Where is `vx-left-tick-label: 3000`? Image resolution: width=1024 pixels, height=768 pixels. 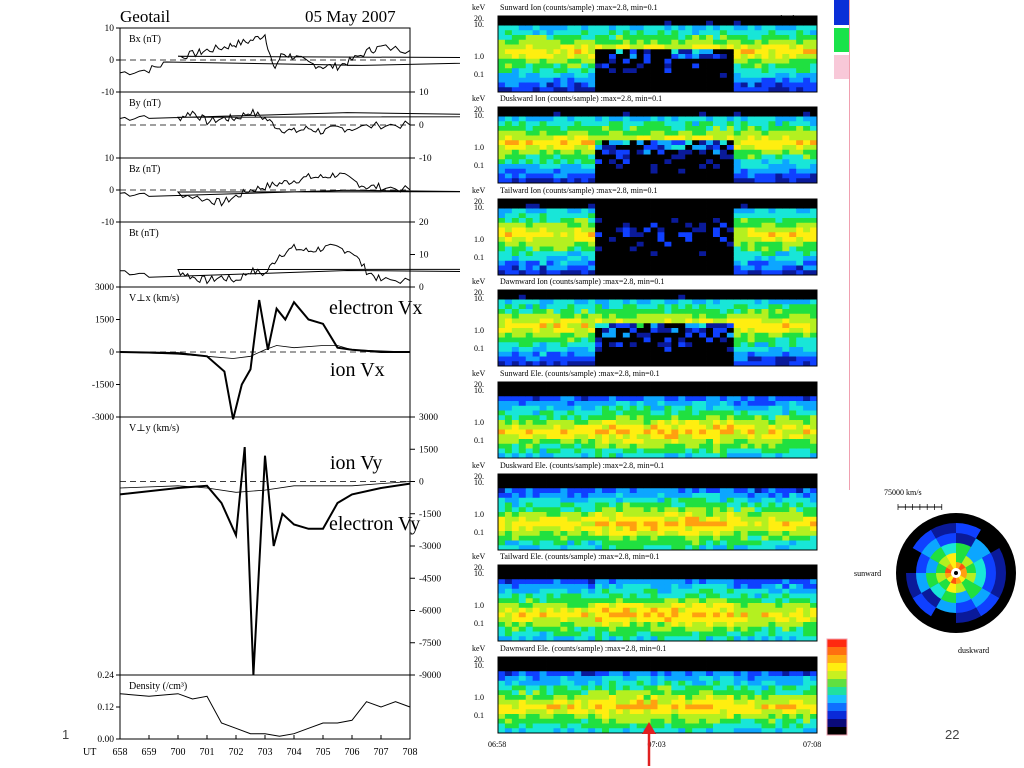 vx-left-tick-label: 3000 is located at coordinates (104, 288).